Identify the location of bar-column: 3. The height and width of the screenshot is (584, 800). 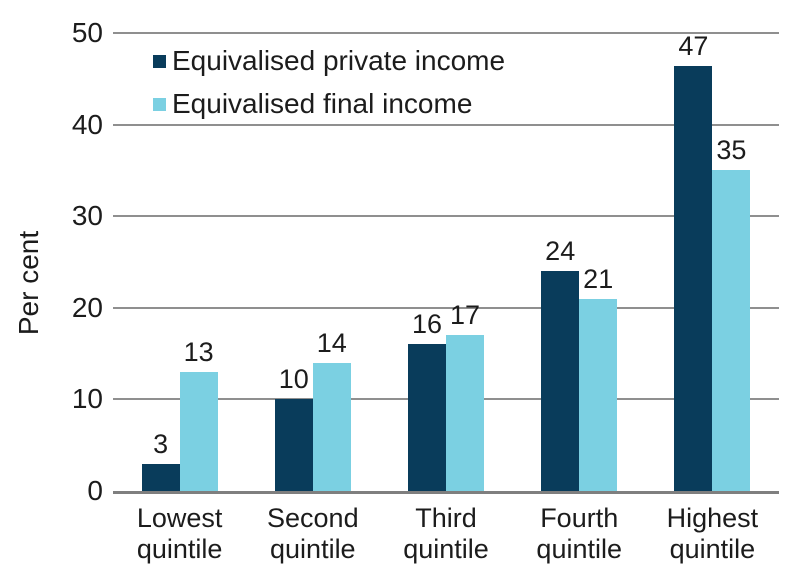
(160, 262).